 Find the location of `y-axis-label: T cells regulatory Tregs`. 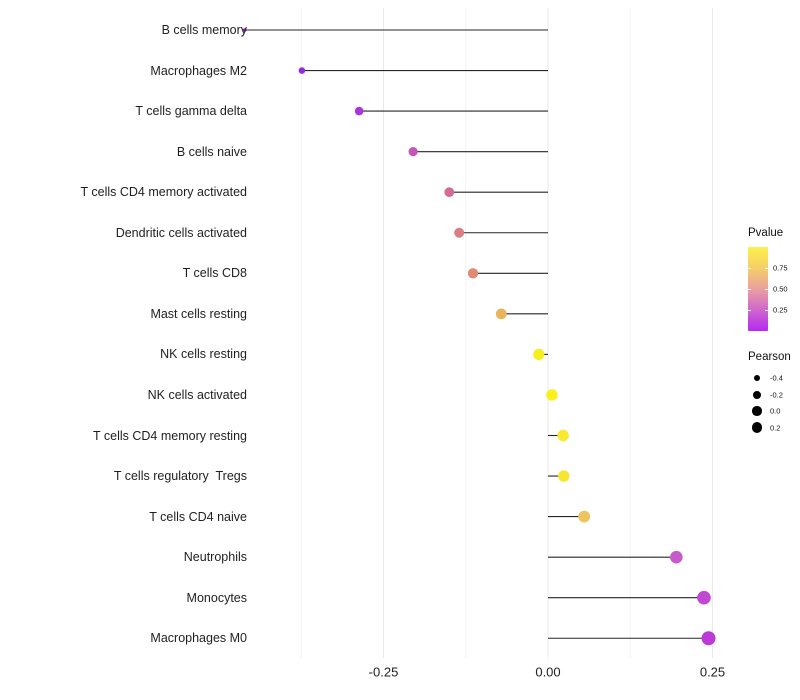

y-axis-label: T cells regulatory Tregs is located at coordinates (180, 476).